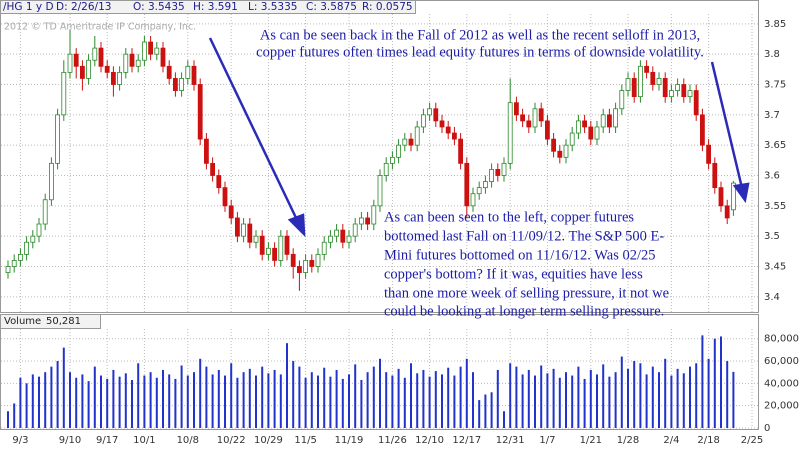 Image resolution: width=800 pixels, height=452 pixels. I want to click on x-tick-label: 10/29, so click(268, 440).